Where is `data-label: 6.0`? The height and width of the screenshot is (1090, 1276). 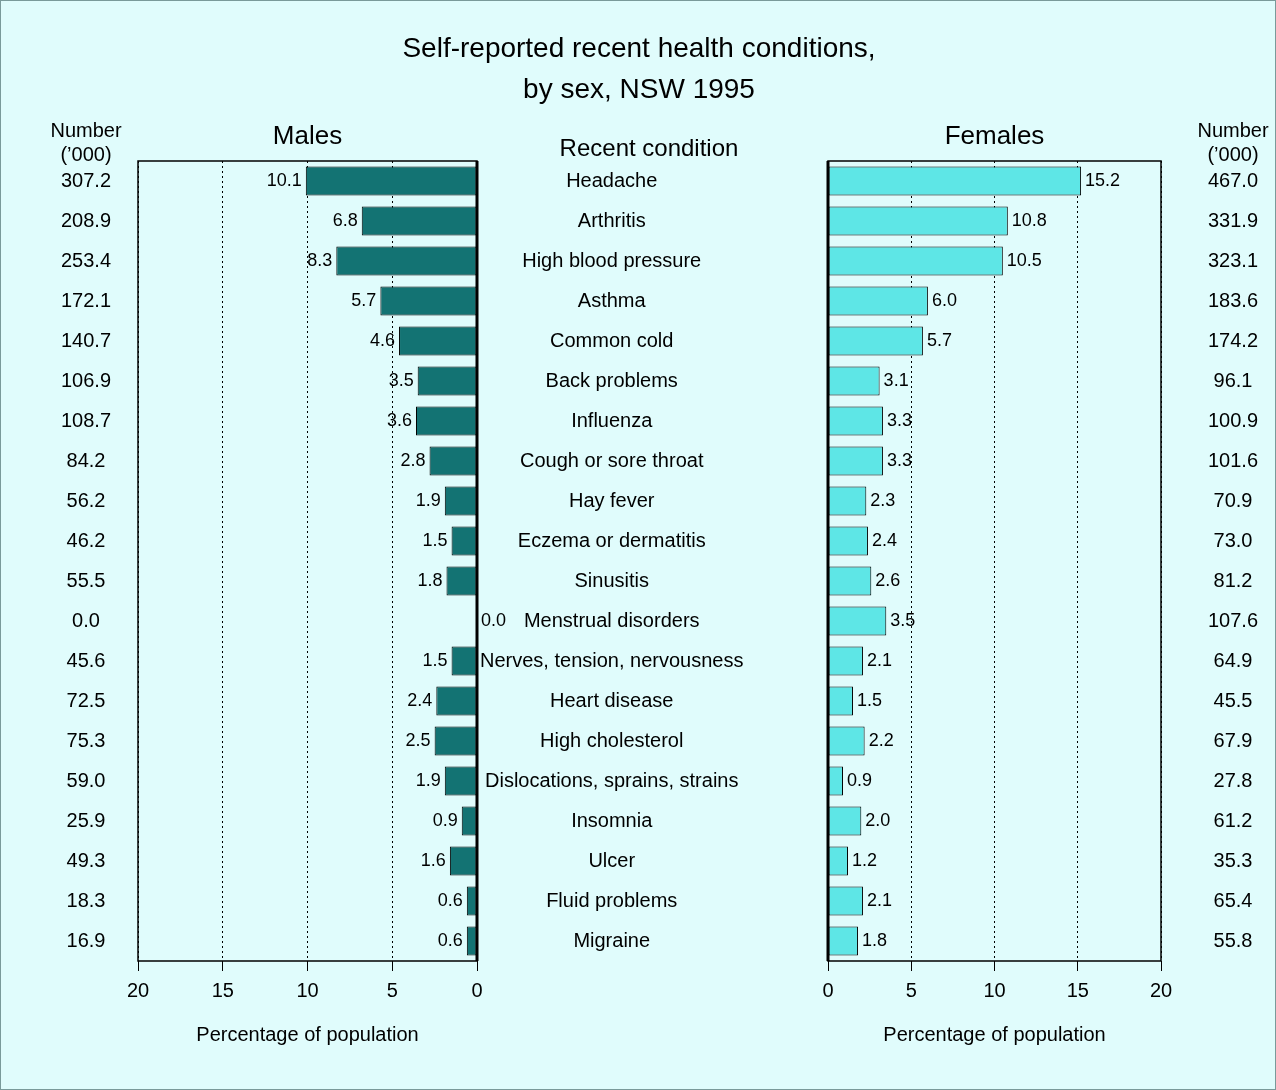 data-label: 6.0 is located at coordinates (944, 299).